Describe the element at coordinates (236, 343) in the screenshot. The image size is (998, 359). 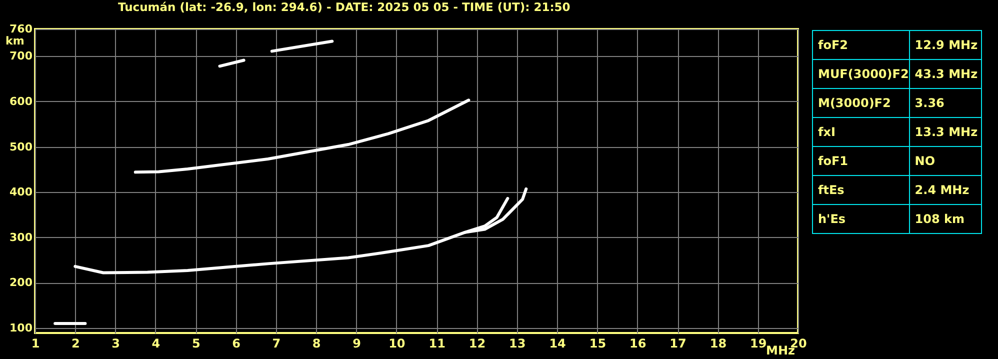
I see `x-tick-label: 6` at that location.